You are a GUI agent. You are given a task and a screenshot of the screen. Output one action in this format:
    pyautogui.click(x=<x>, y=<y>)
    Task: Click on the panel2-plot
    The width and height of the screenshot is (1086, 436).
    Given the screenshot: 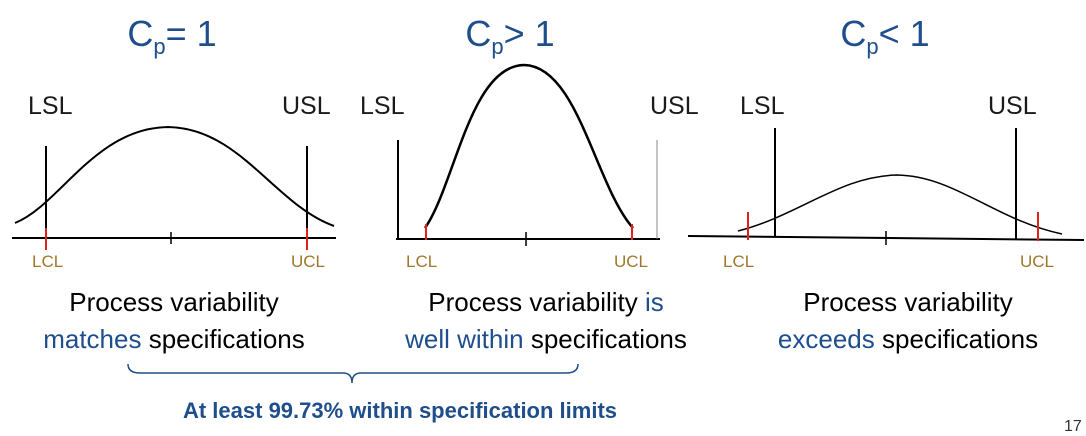 What is the action you would take?
    pyautogui.click(x=528, y=154)
    